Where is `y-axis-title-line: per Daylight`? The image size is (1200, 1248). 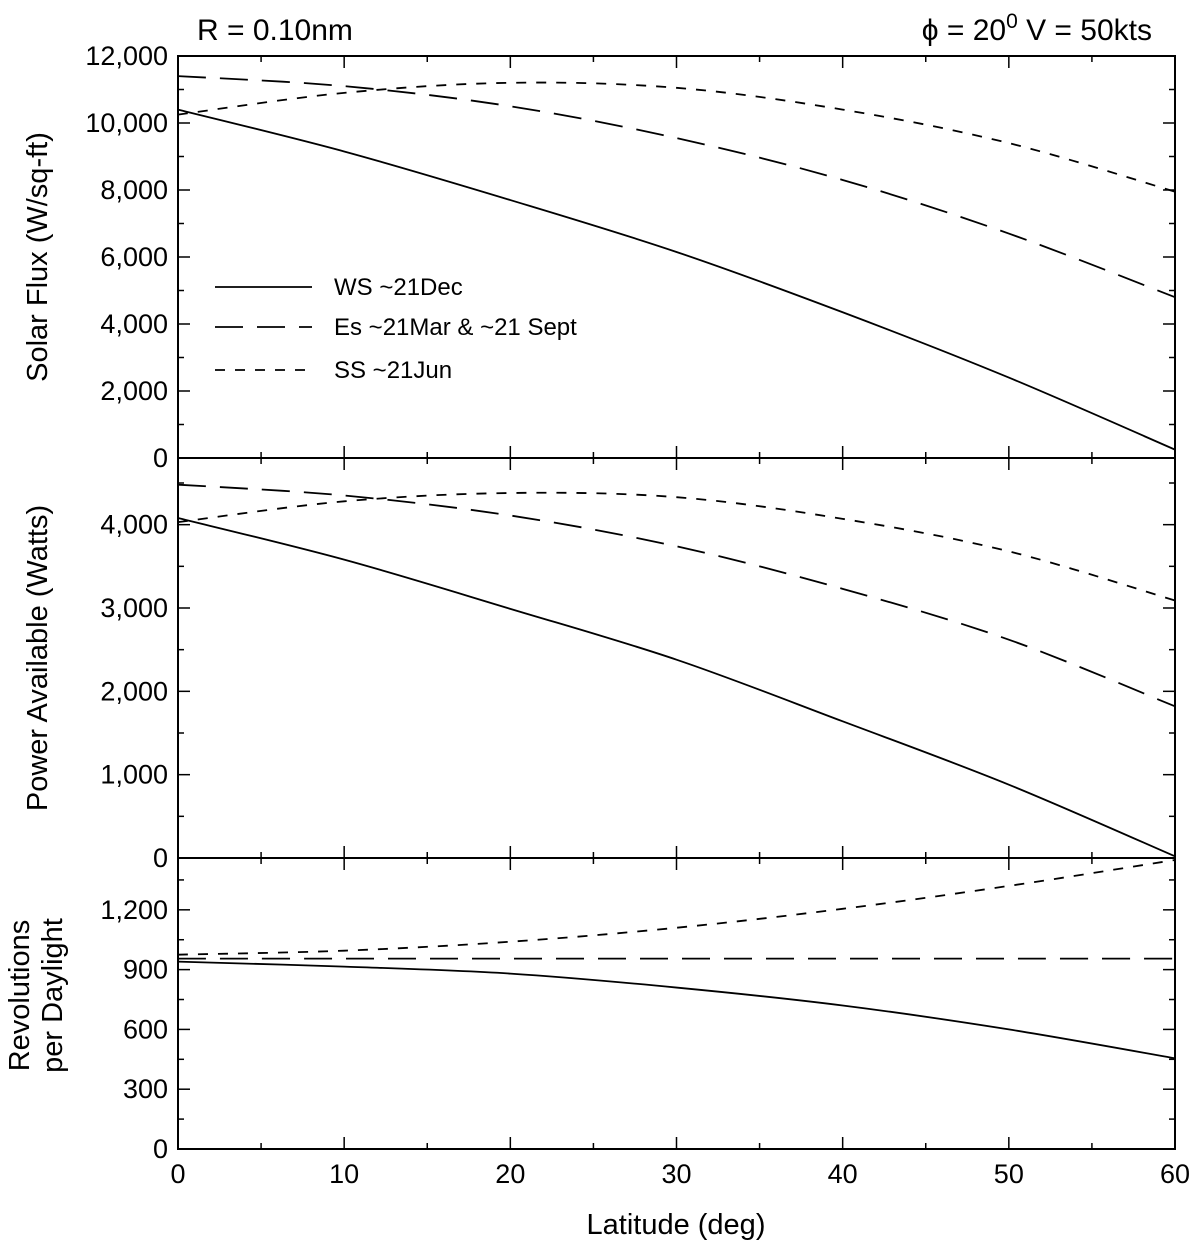
y-axis-title-line: per Daylight is located at coordinates (53, 995).